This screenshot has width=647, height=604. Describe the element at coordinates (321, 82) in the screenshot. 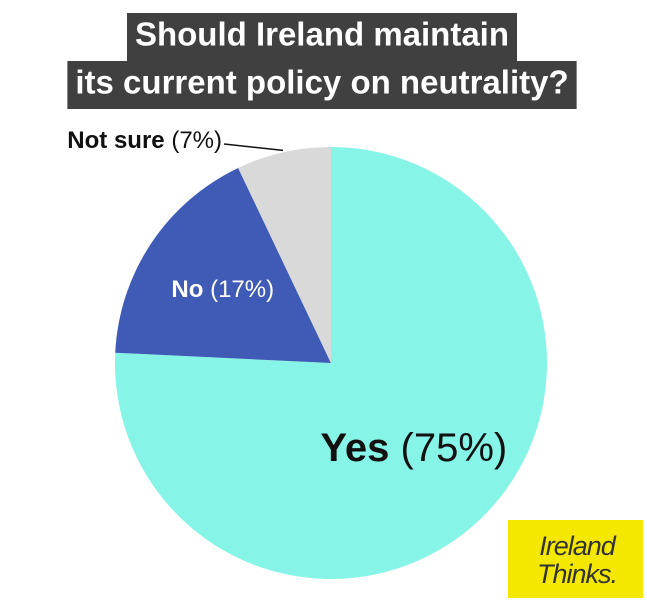

I see `chart-title: its current policy on neutrality?` at that location.